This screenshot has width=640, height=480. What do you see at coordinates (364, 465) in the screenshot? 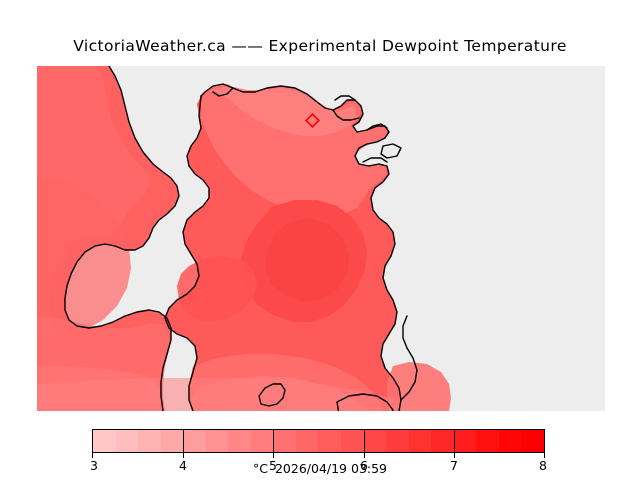
I see `colorbar-label-6: 6` at bounding box center [364, 465].